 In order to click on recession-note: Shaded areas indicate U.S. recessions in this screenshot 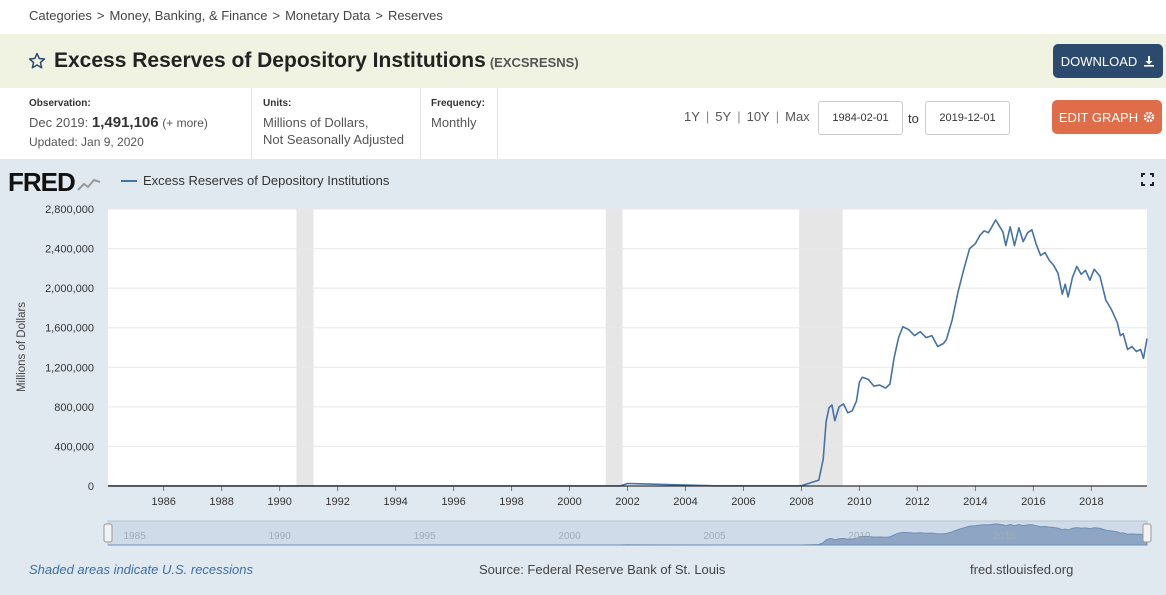, I will do `click(141, 569)`.